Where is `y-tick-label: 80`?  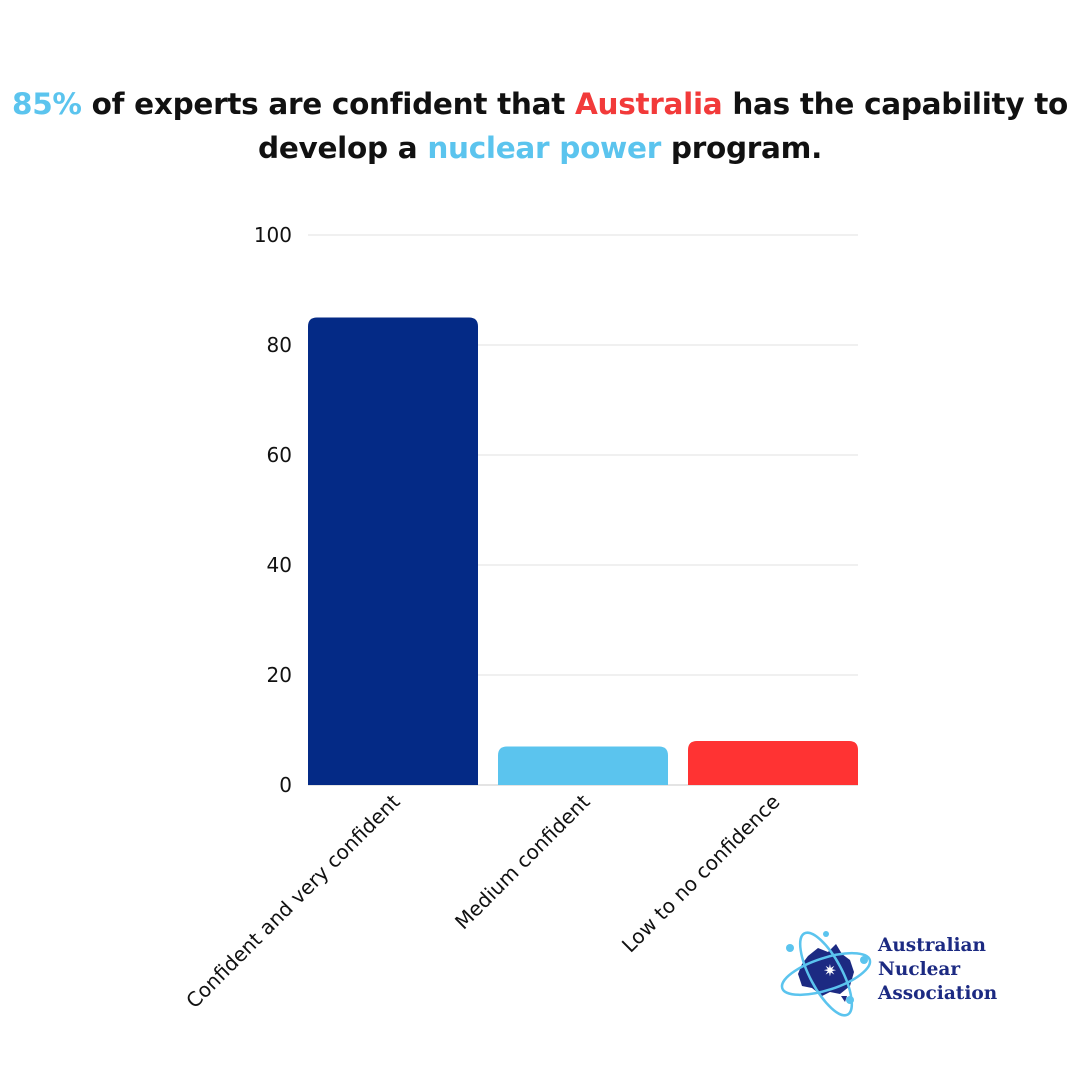 y-tick-label: 80 is located at coordinates (279, 345).